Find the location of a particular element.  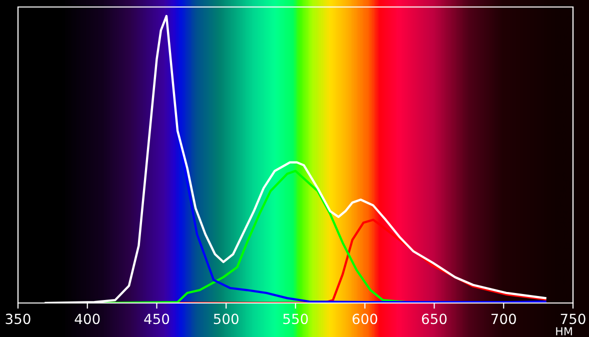

x-axis-title: НМ is located at coordinates (564, 331).